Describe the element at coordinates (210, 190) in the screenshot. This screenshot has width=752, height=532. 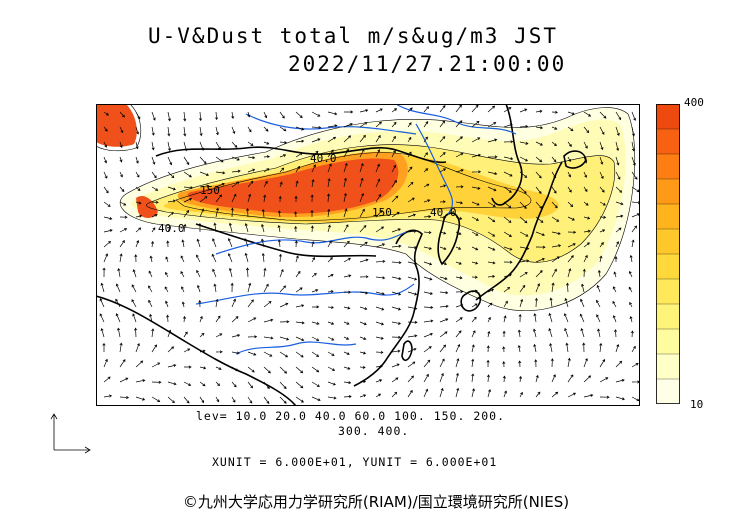
I see `contour-label: 150` at that location.